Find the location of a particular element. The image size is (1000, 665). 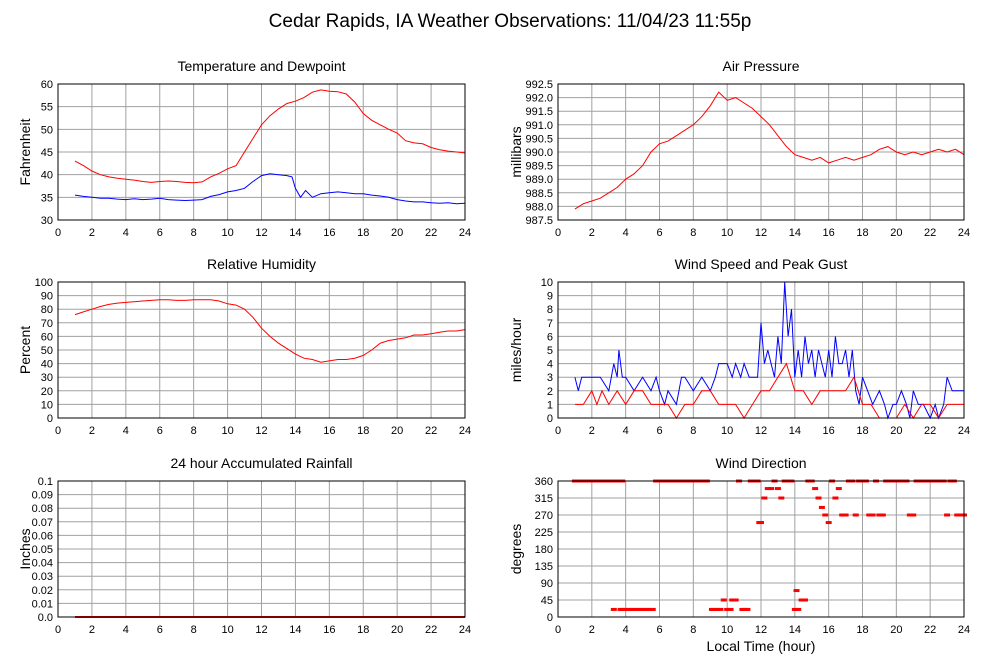

y-tick-label: 225 is located at coordinates (544, 533).